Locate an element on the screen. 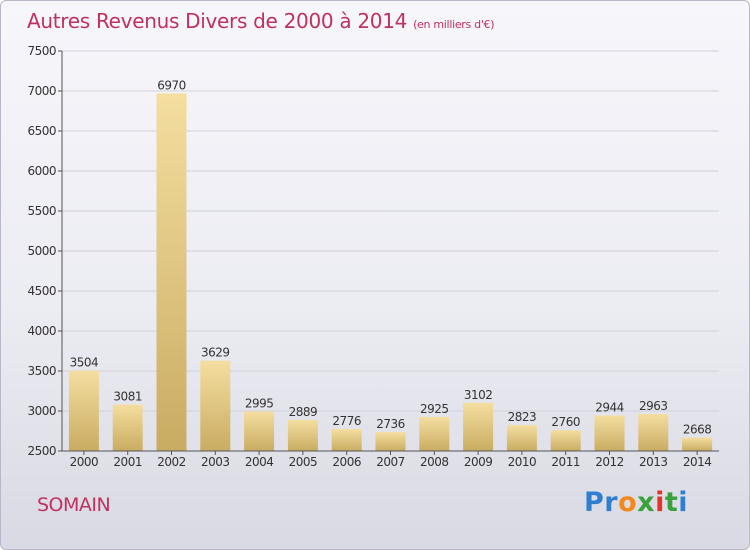 The width and height of the screenshot is (750, 550). bar-2012 is located at coordinates (609, 433).